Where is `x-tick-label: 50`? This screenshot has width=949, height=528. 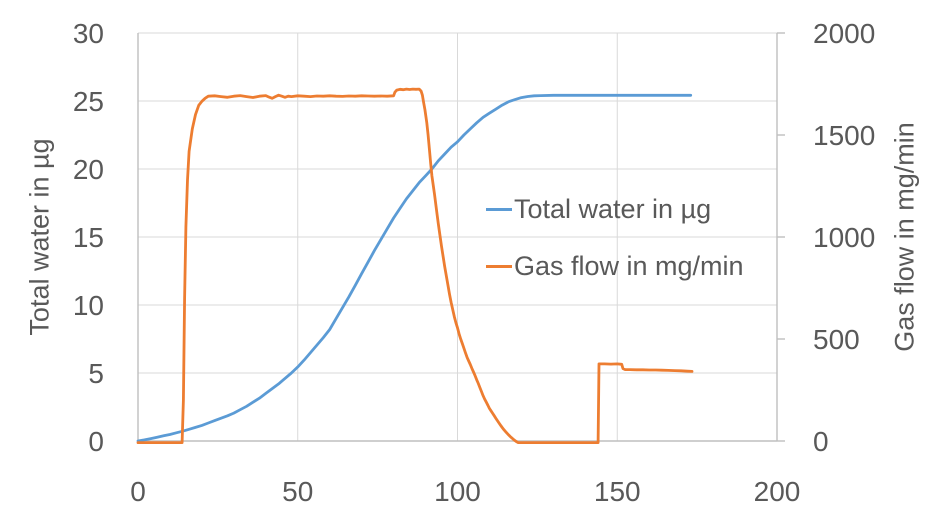
x-tick-label: 50 is located at coordinates (297, 491).